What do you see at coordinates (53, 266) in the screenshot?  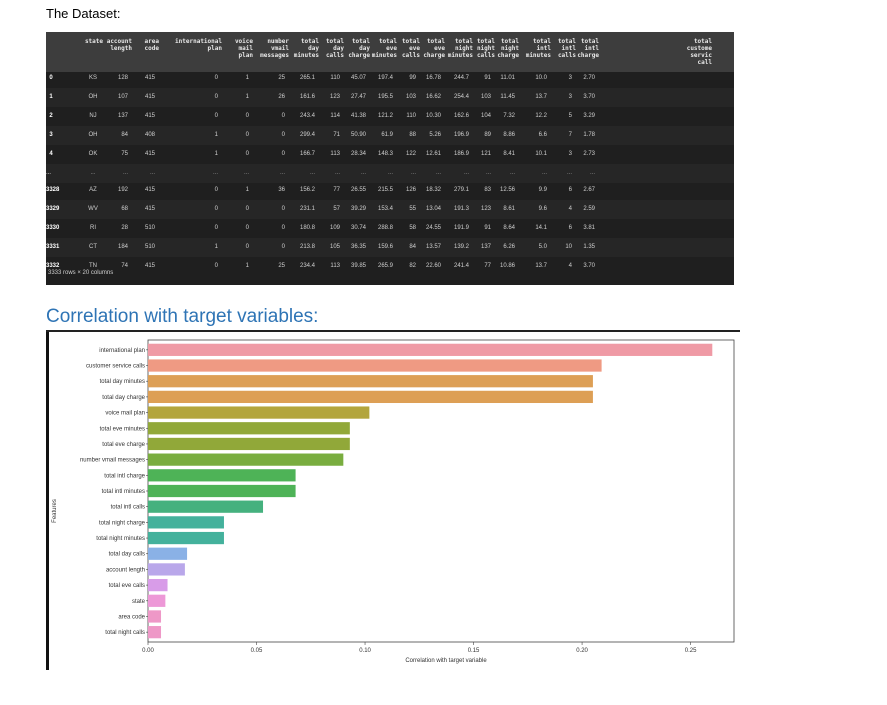 I see `row-index: 3332` at bounding box center [53, 266].